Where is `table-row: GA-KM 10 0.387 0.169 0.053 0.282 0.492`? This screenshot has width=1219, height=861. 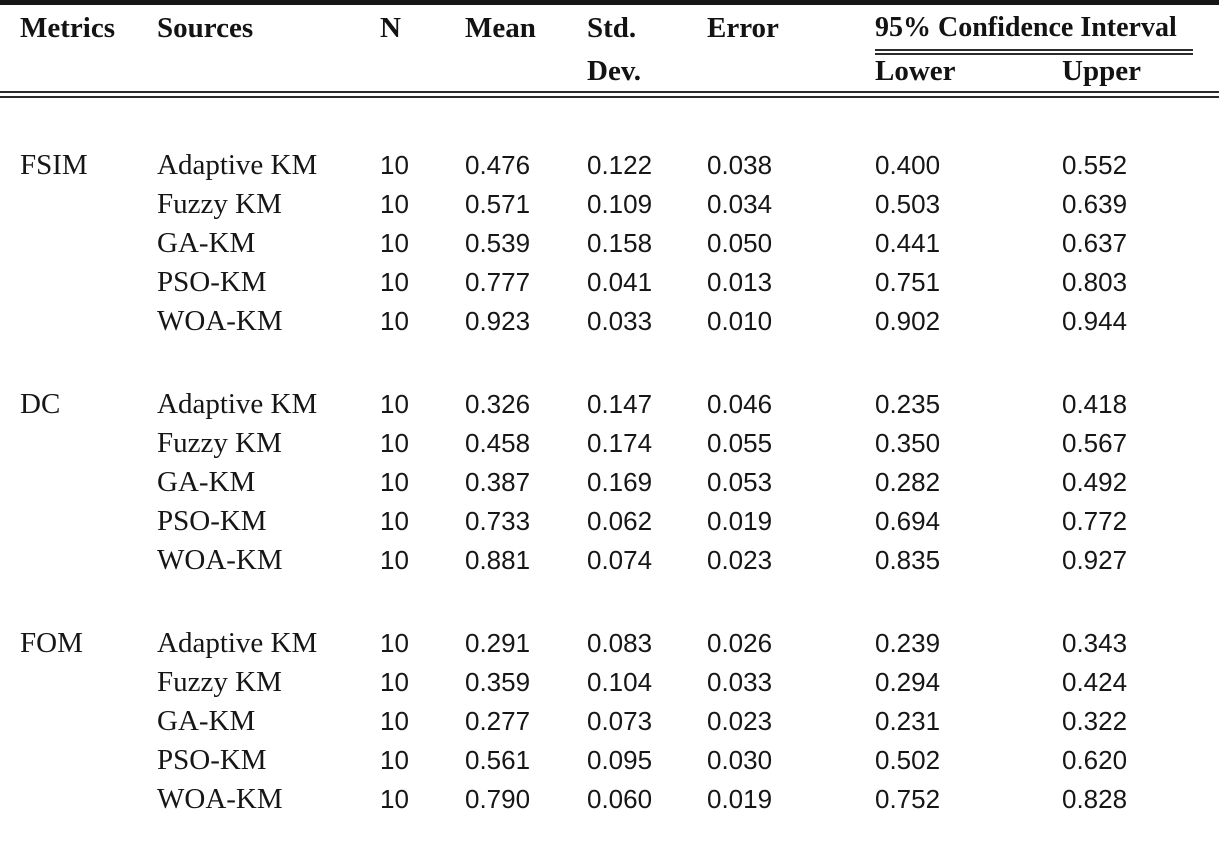
table-row: GA-KM 10 0.387 0.169 0.053 0.282 0.492 is located at coordinates (609, 482).